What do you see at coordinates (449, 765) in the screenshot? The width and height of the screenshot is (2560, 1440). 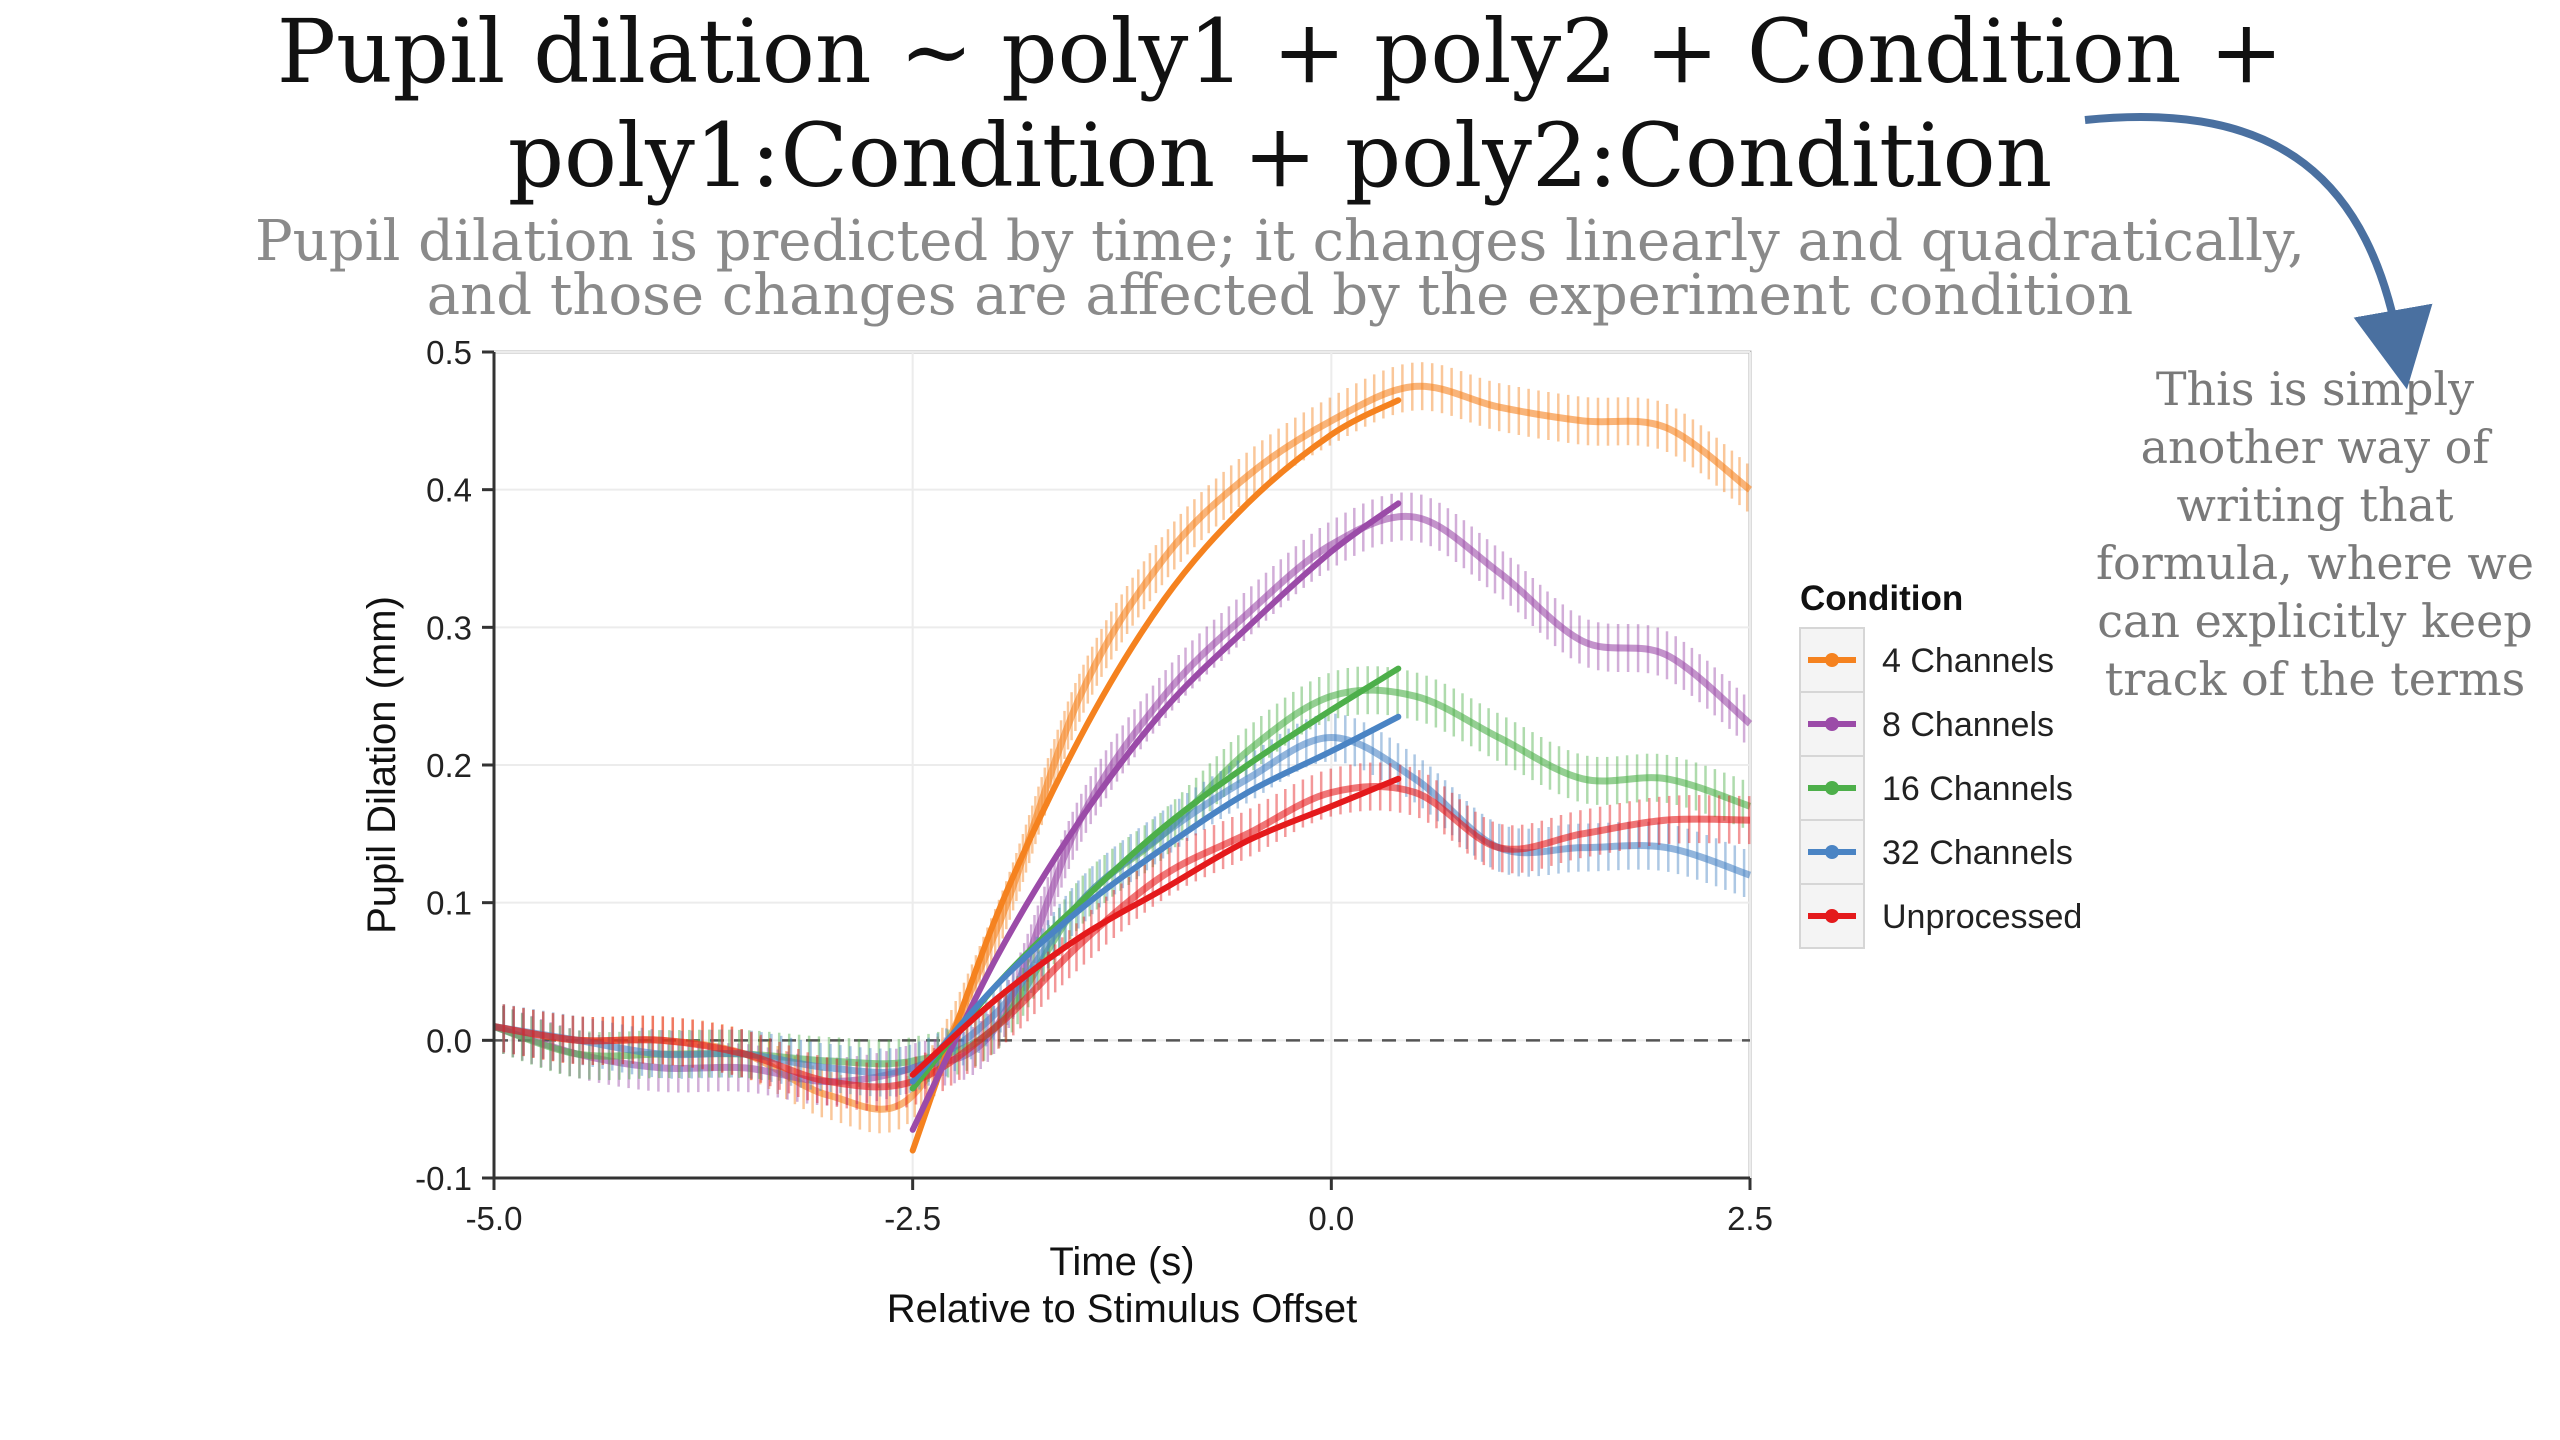 I see `y-tick-label: 0.2` at bounding box center [449, 765].